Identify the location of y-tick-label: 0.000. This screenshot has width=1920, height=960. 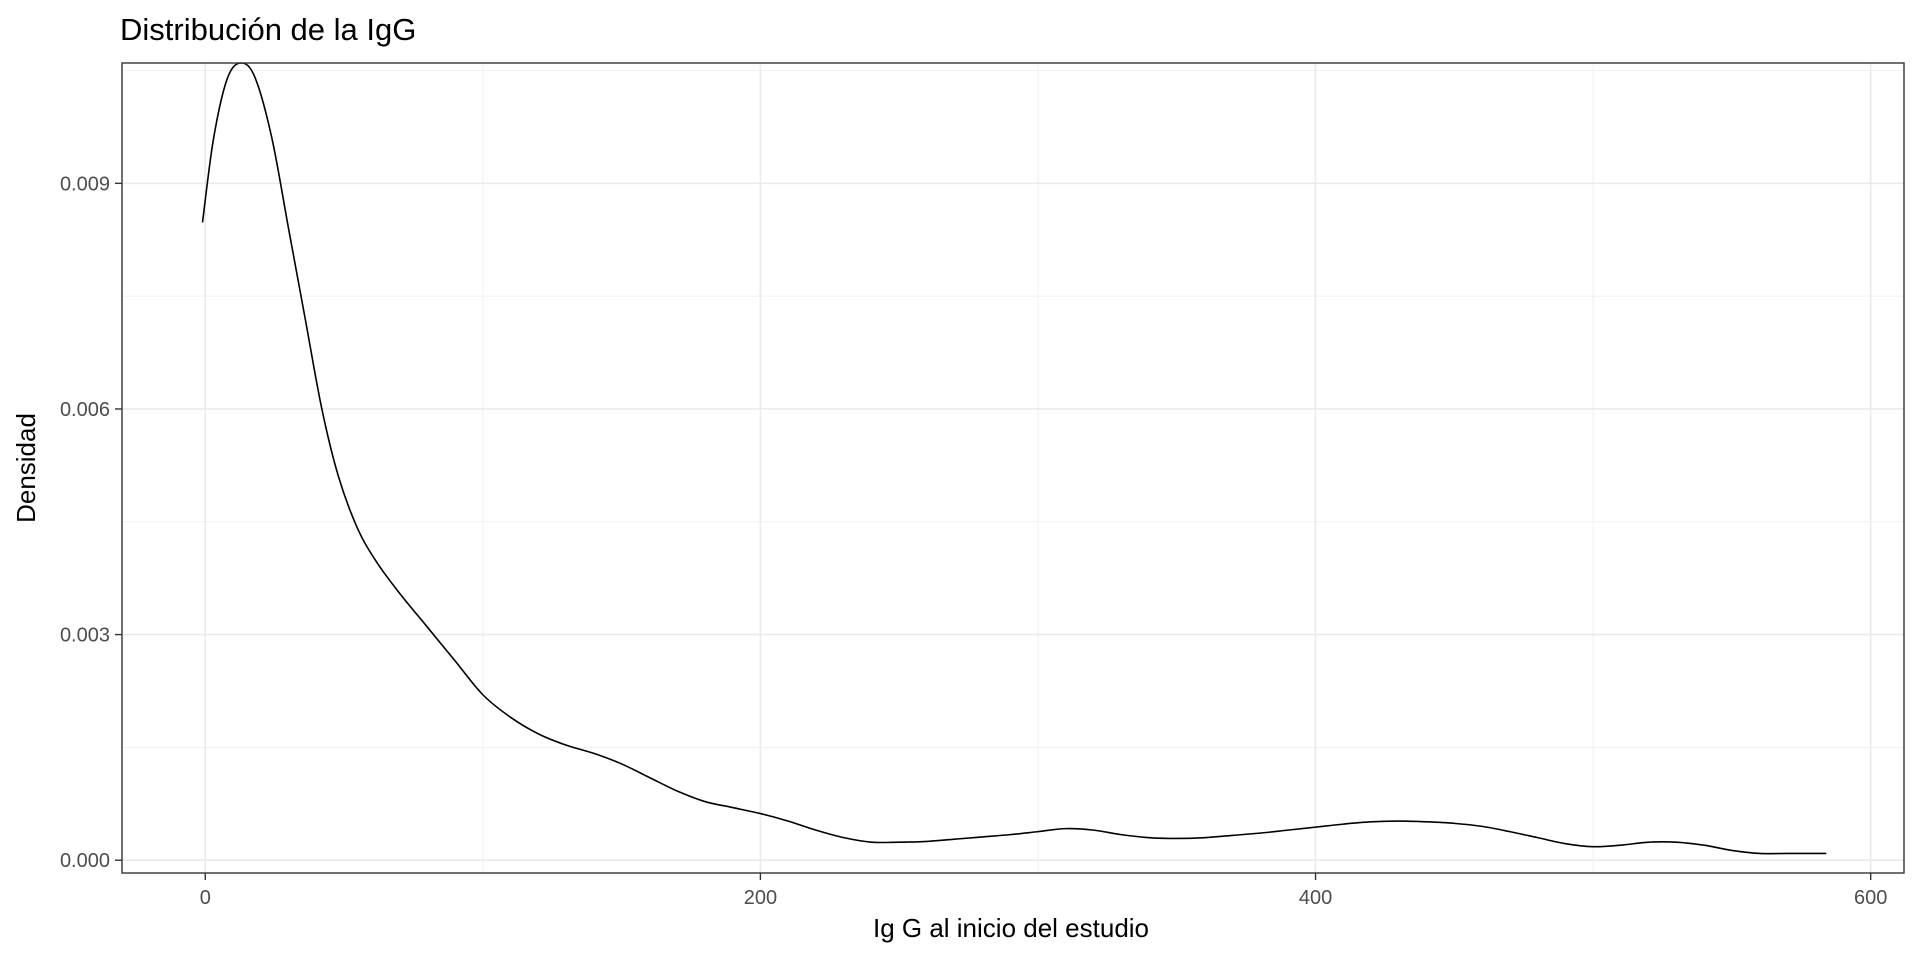
(85, 861).